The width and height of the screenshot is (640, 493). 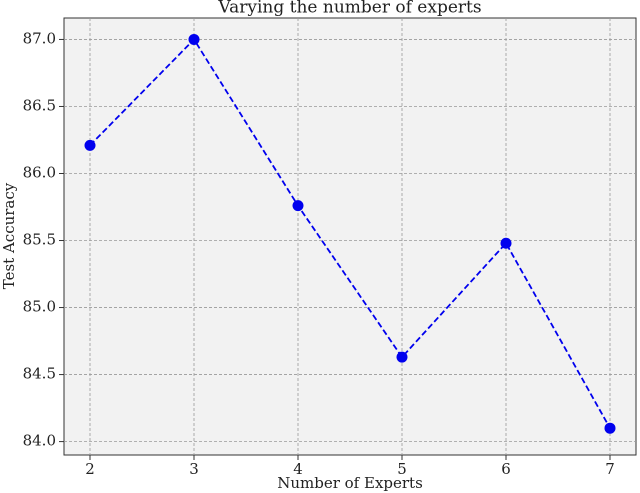 What do you see at coordinates (39, 441) in the screenshot?
I see `y-tick-label: 84.0` at bounding box center [39, 441].